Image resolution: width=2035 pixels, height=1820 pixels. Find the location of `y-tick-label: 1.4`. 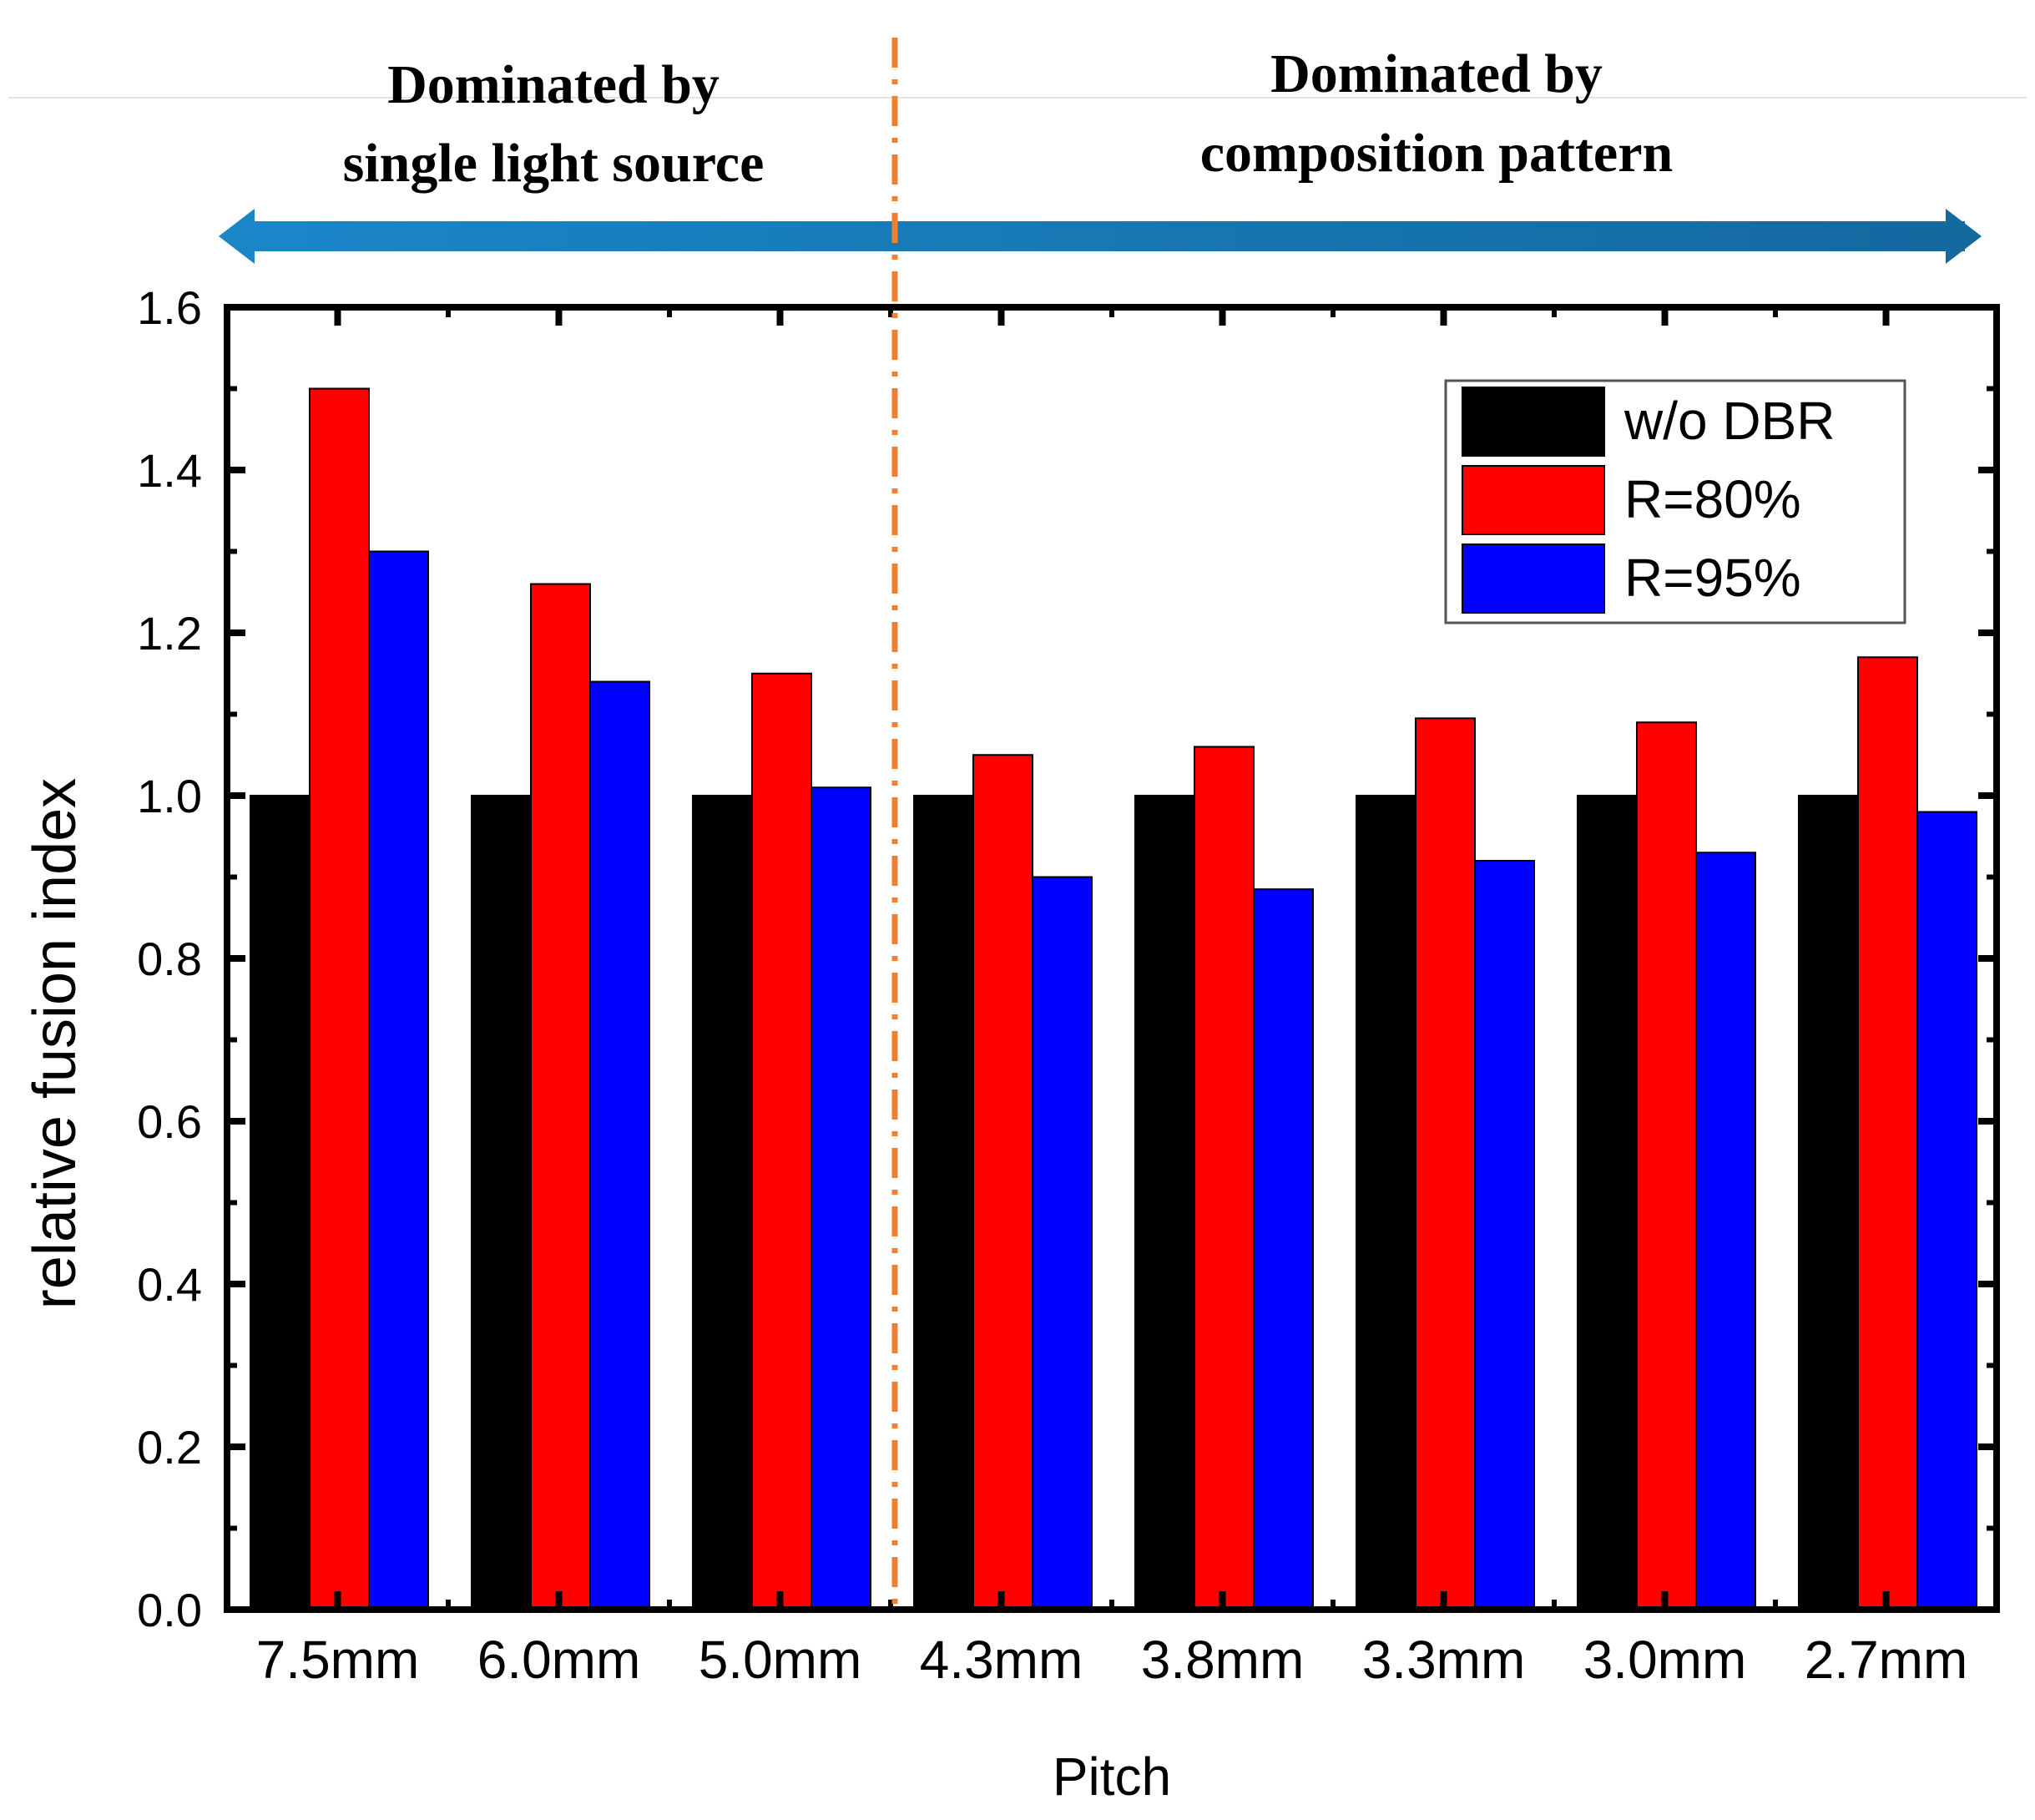

y-tick-label: 1.4 is located at coordinates (169, 470).